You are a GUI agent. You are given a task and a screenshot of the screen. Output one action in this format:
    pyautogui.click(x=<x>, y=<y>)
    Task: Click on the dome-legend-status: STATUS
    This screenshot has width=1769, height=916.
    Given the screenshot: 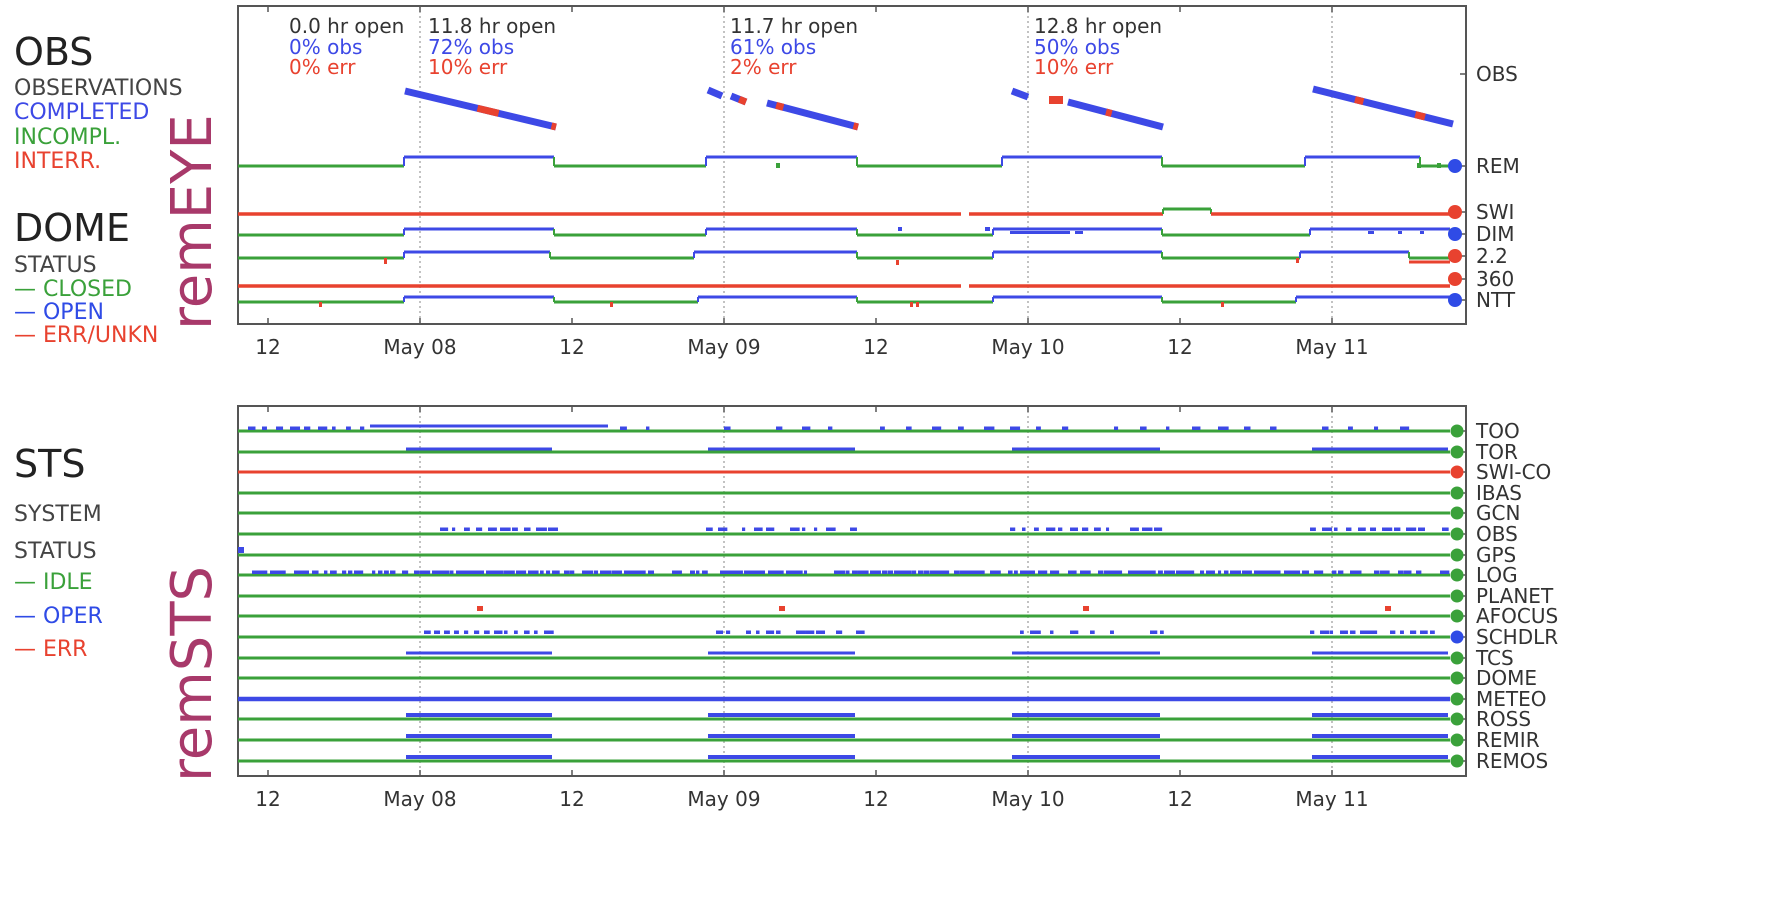 What is the action you would take?
    pyautogui.click(x=55, y=265)
    